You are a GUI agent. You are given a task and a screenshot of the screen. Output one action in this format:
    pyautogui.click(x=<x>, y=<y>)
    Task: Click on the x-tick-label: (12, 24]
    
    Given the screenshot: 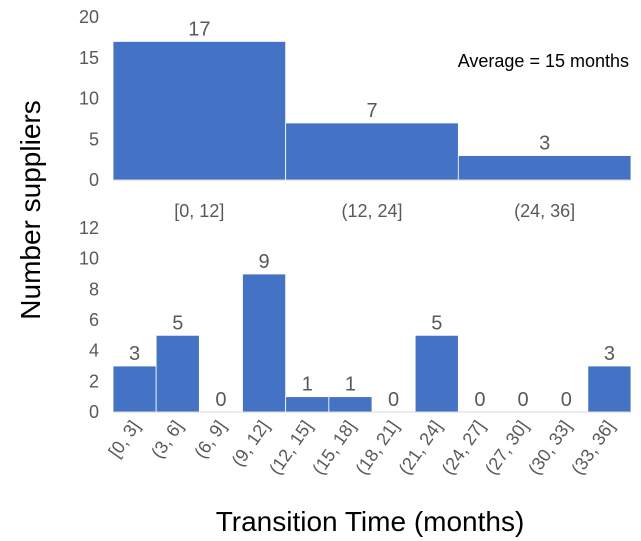 What is the action you would take?
    pyautogui.click(x=371, y=211)
    